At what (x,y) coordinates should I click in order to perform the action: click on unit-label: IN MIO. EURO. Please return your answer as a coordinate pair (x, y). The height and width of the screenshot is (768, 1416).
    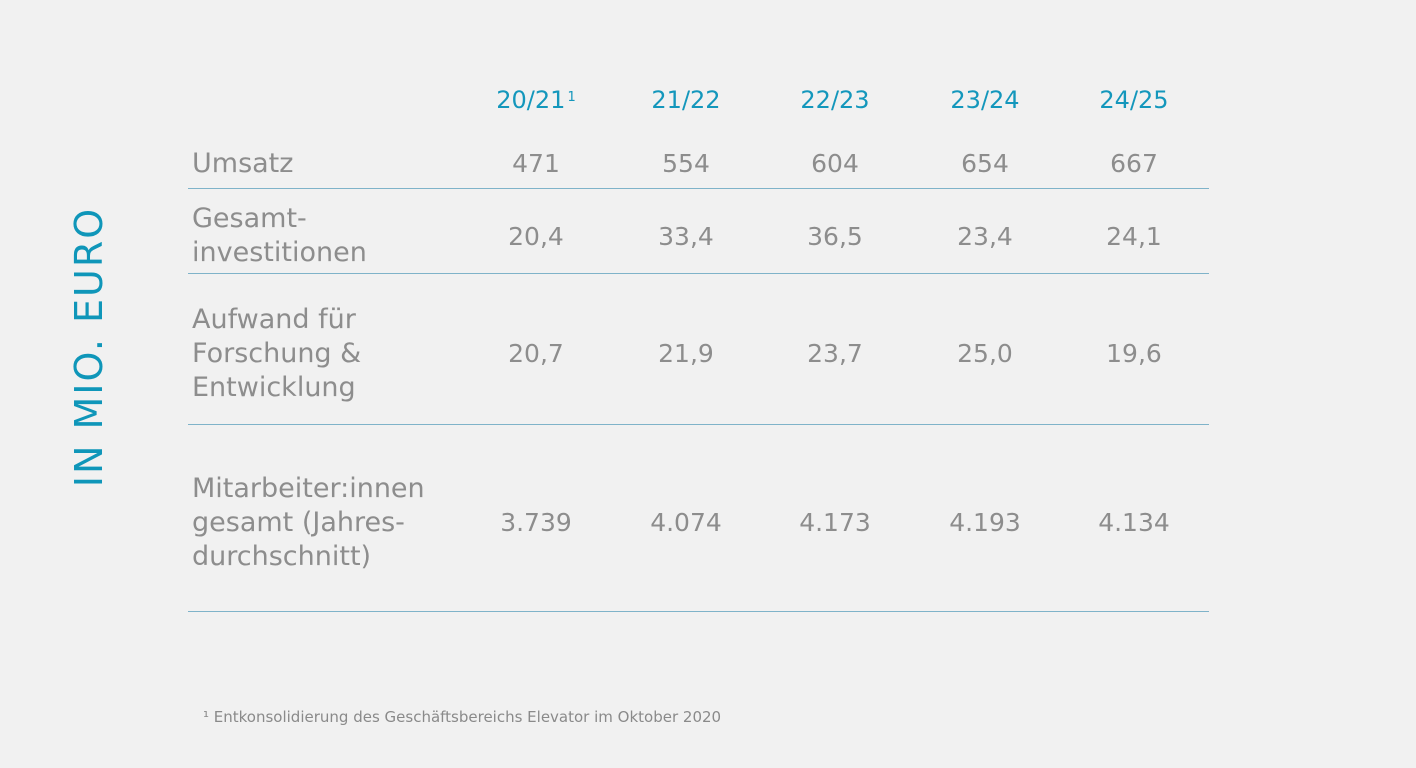
    Looking at the image, I should click on (89, 347).